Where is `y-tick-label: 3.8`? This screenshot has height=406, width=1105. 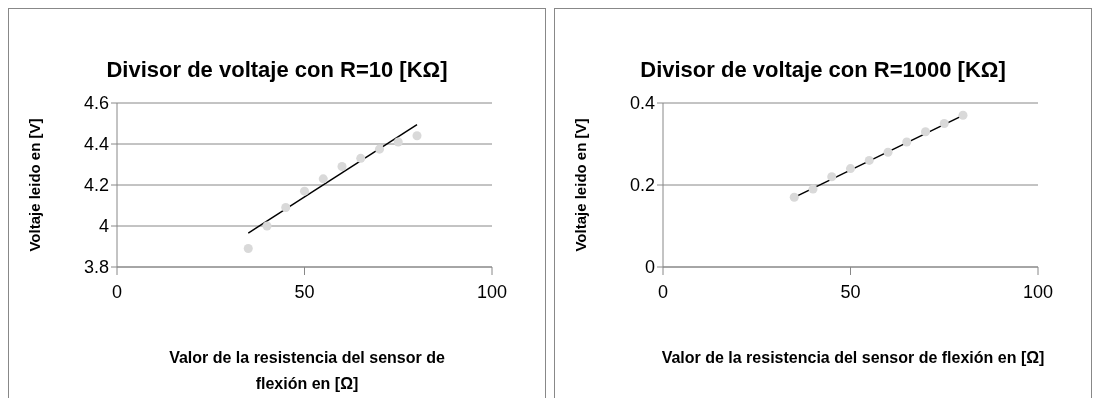
y-tick-label: 3.8 is located at coordinates (96, 267).